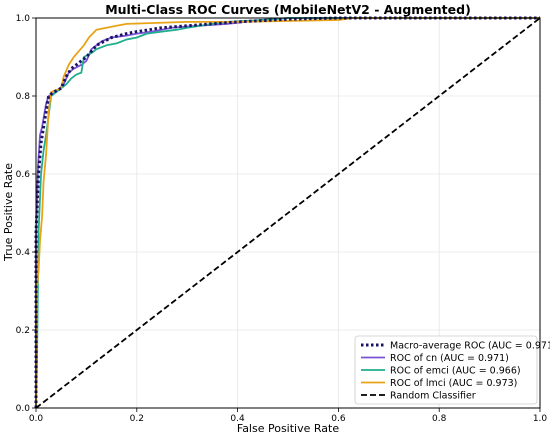  What do you see at coordinates (288, 428) in the screenshot?
I see `x-axis-title: False Positive Rate` at bounding box center [288, 428].